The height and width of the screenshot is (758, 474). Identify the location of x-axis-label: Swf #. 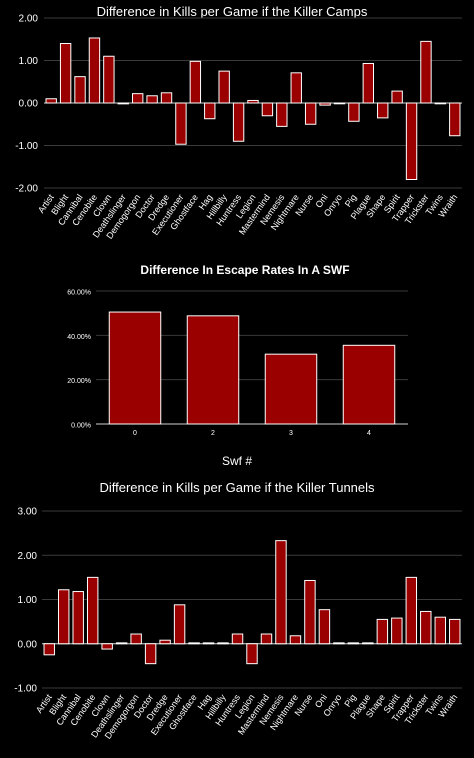
(237, 461).